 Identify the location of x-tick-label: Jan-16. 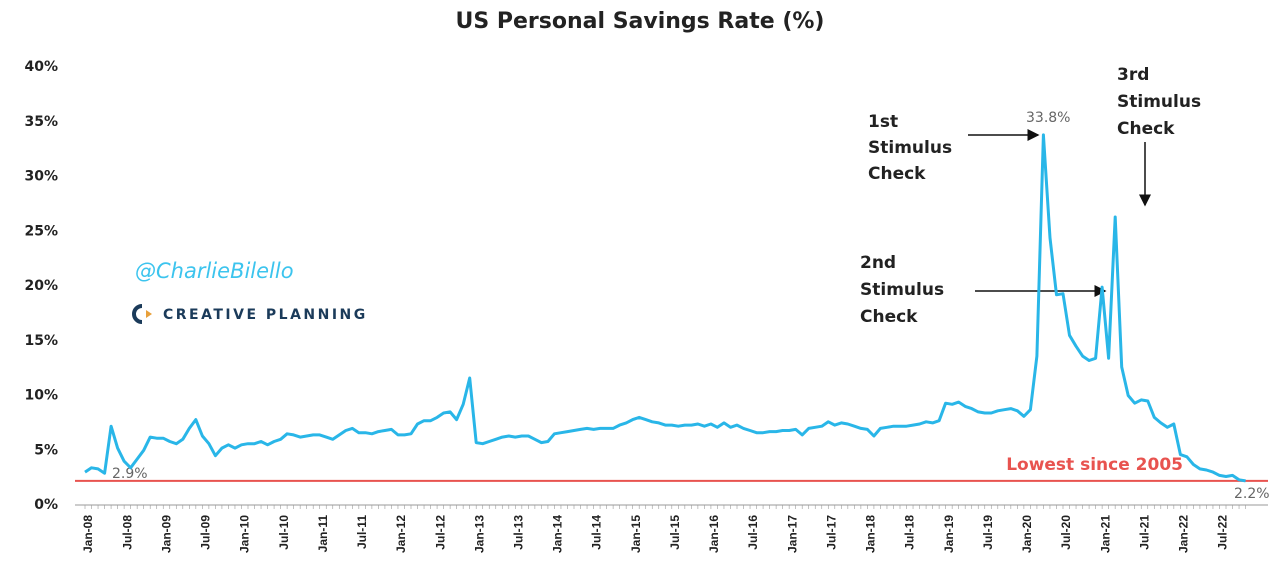
(714, 534).